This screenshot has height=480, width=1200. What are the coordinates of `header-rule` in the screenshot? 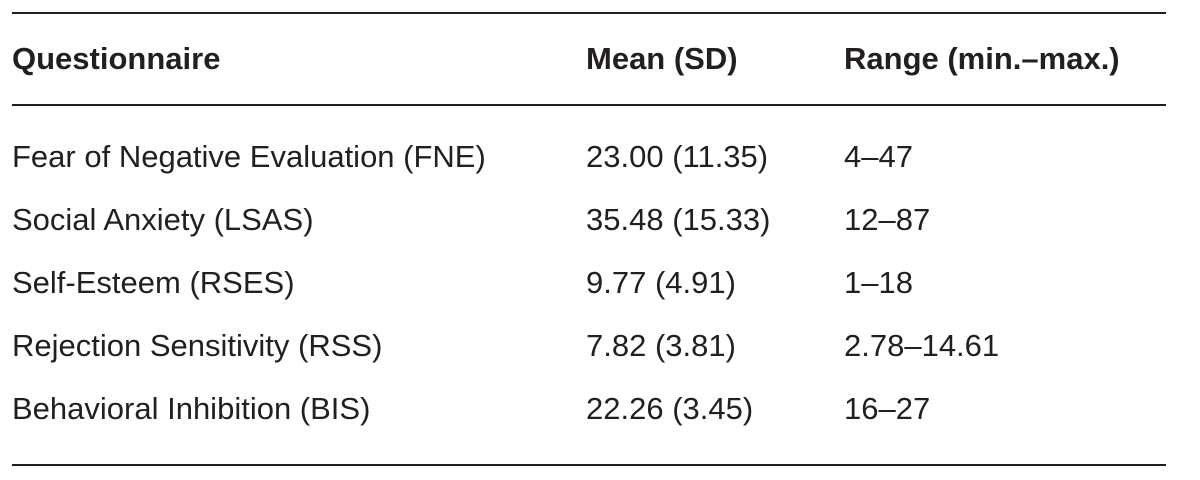 It's located at (589, 105).